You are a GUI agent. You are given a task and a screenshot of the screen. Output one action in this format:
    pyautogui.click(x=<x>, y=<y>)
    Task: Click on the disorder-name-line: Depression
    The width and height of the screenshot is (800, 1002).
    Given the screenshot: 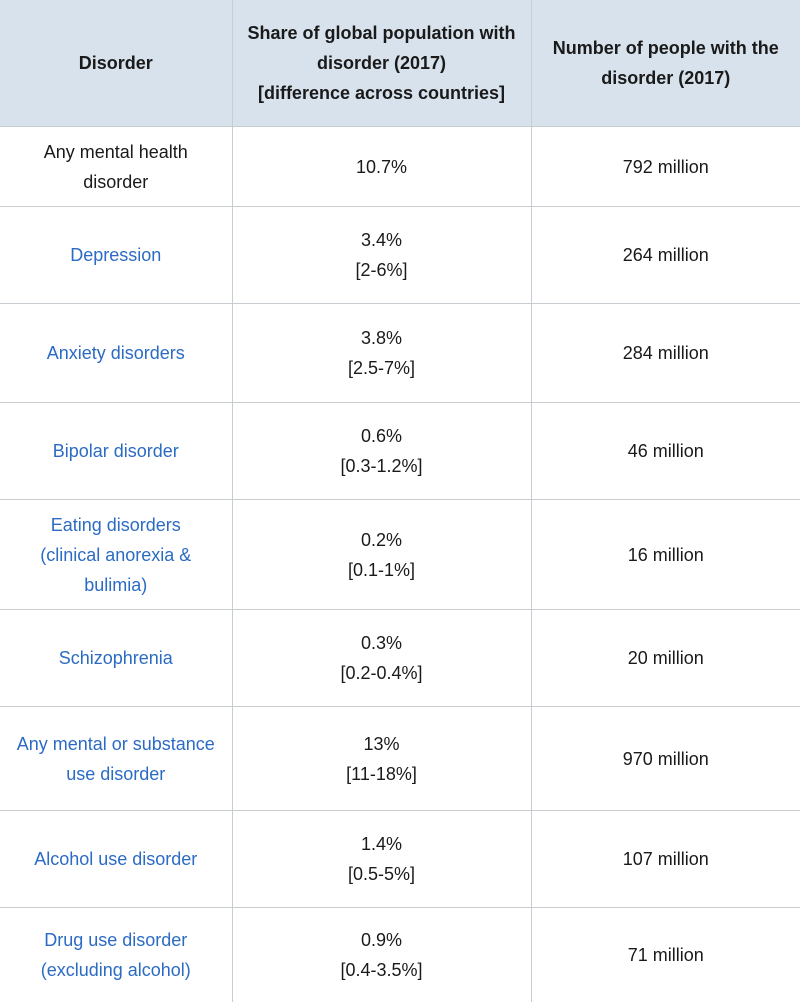 What is the action you would take?
    pyautogui.click(x=116, y=255)
    